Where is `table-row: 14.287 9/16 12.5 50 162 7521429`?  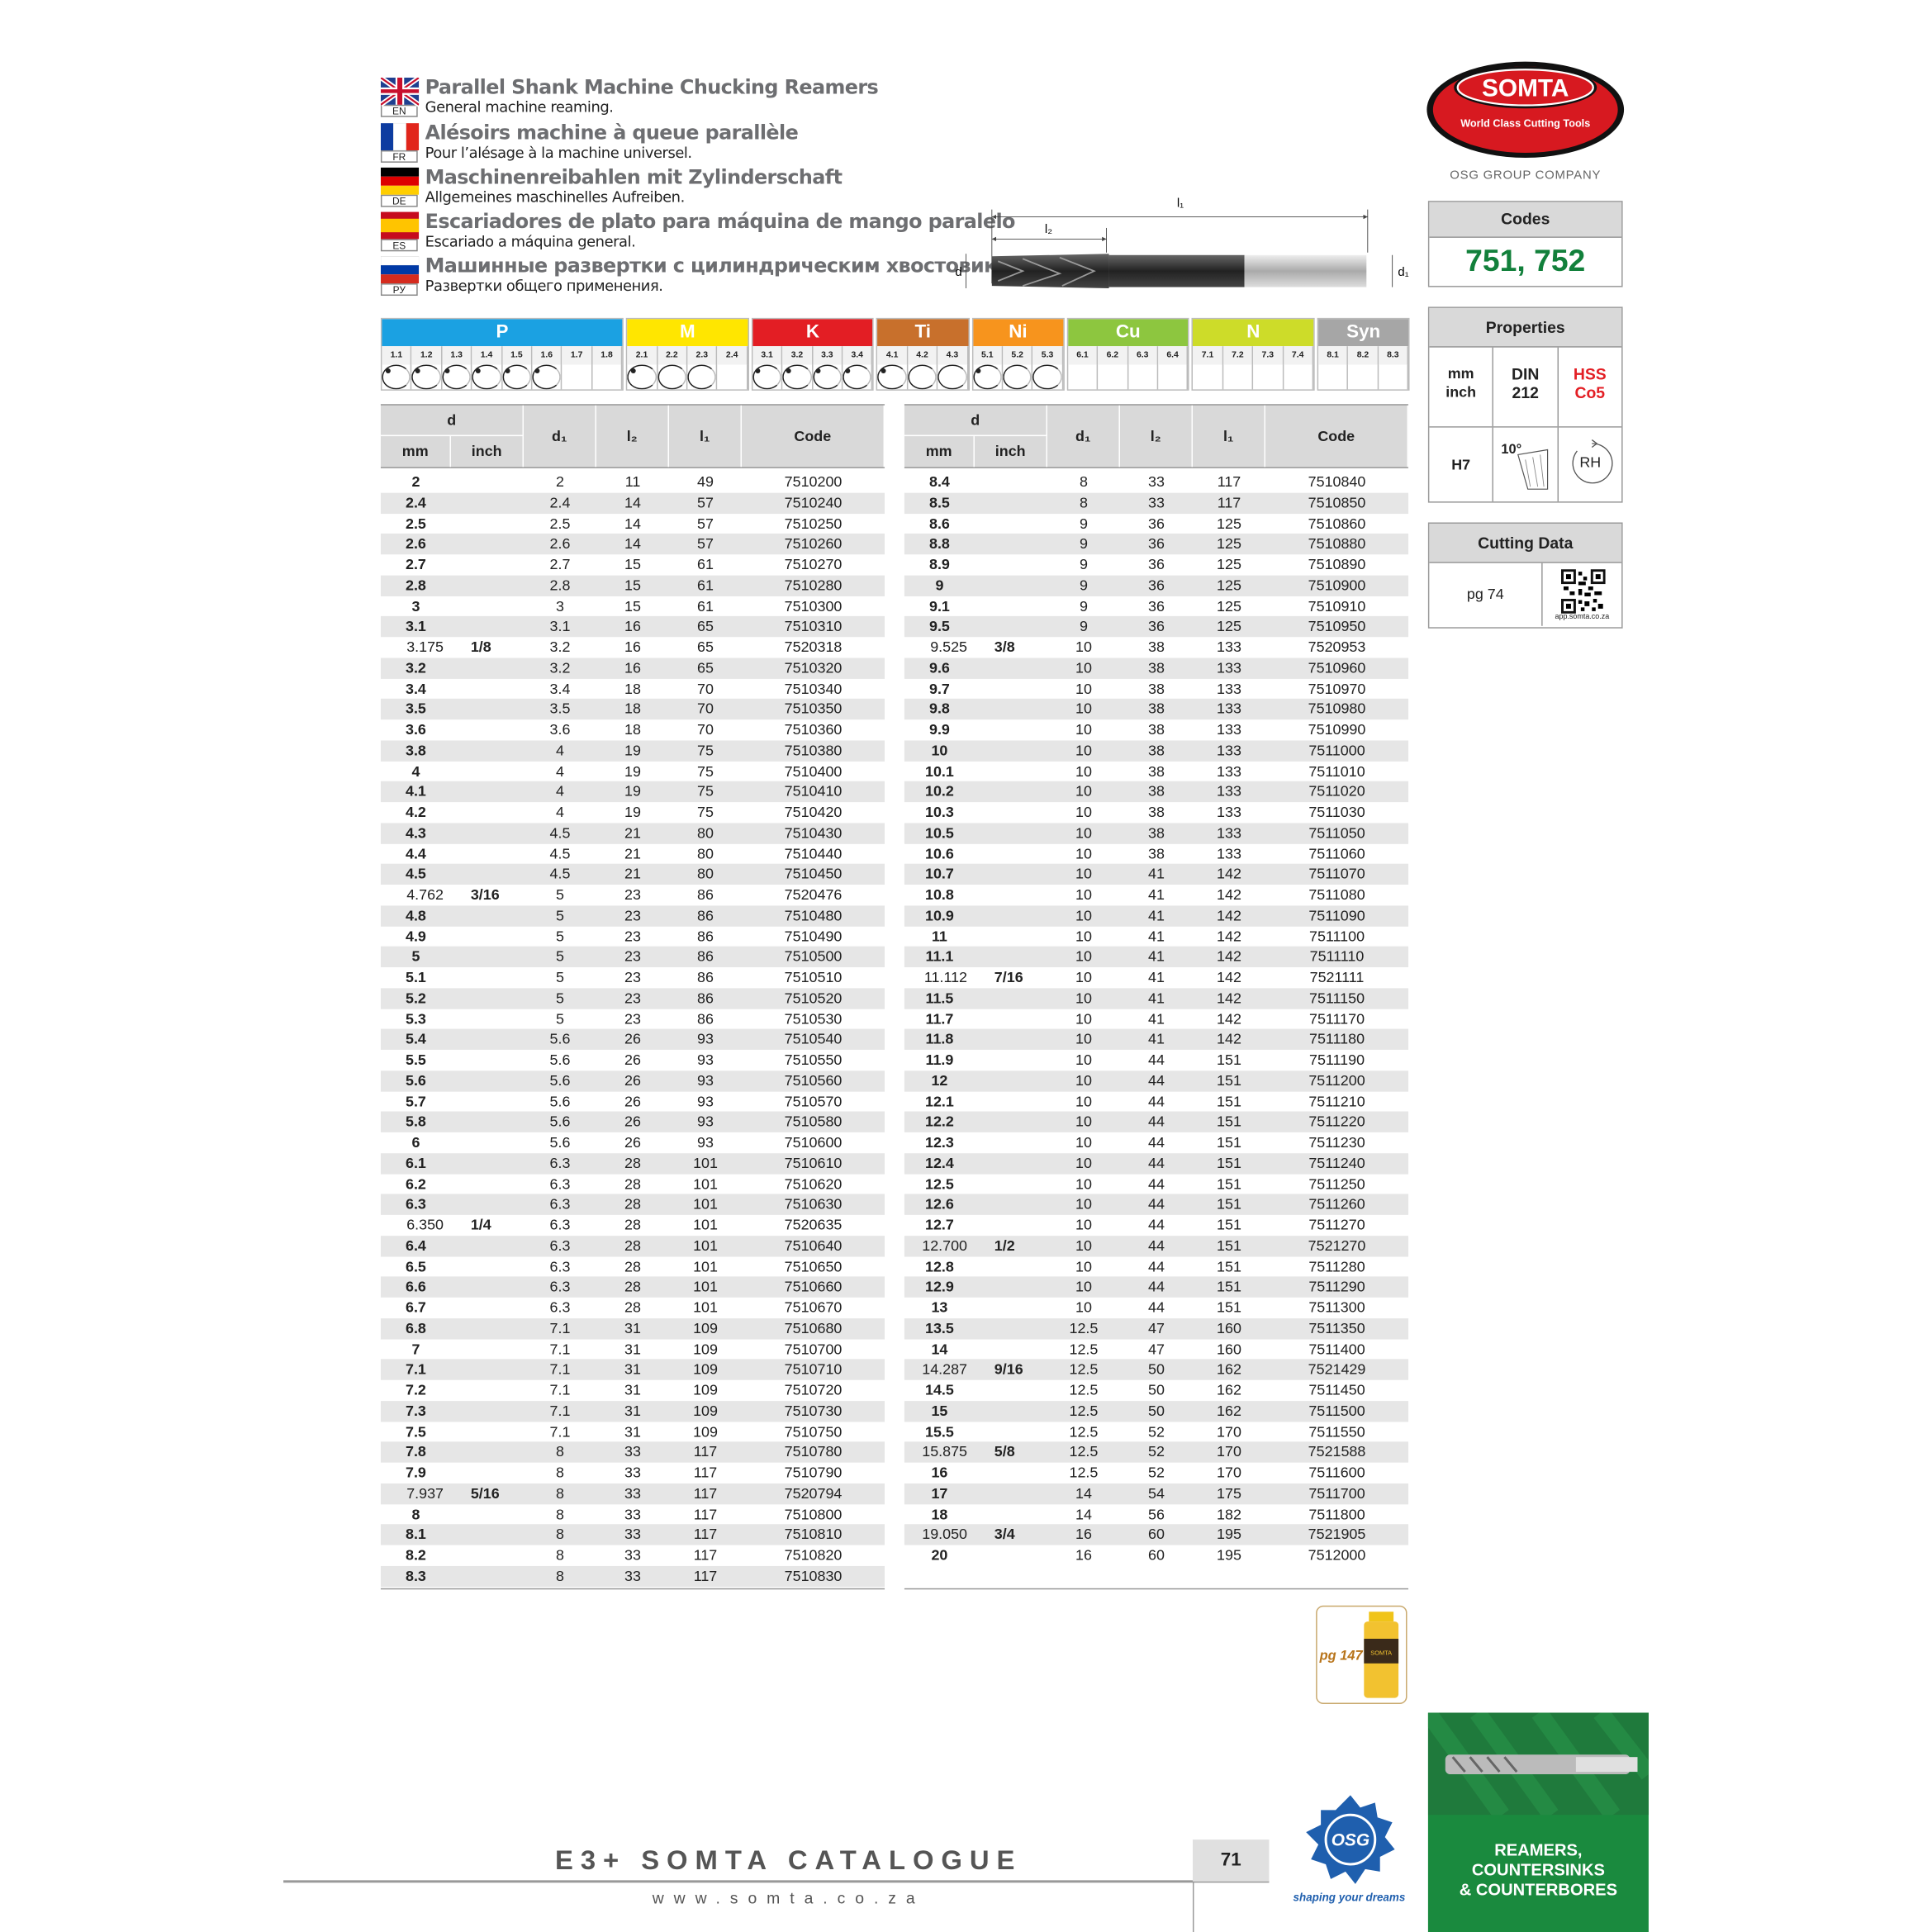 table-row: 14.287 9/16 12.5 50 162 7521429 is located at coordinates (1157, 1370).